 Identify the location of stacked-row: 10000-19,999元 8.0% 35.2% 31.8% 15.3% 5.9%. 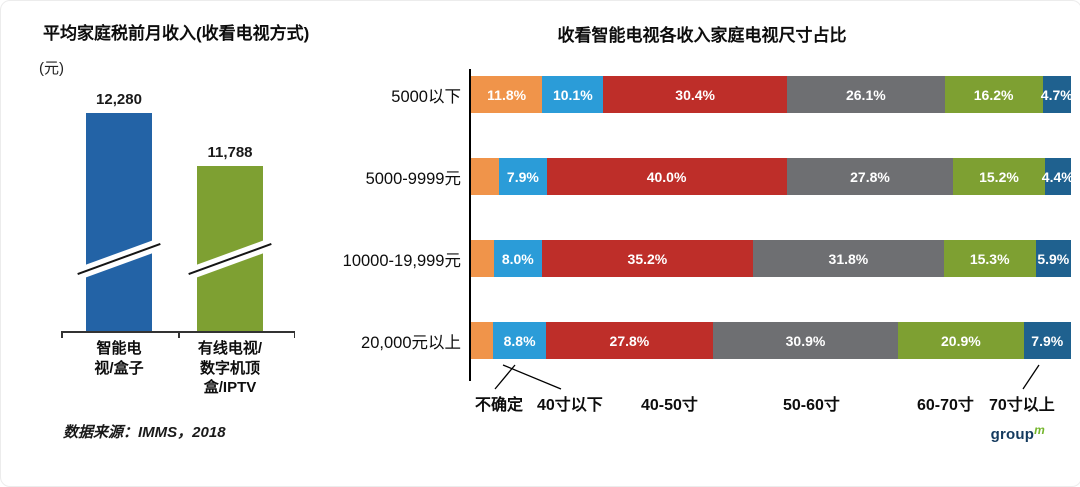
(701, 258).